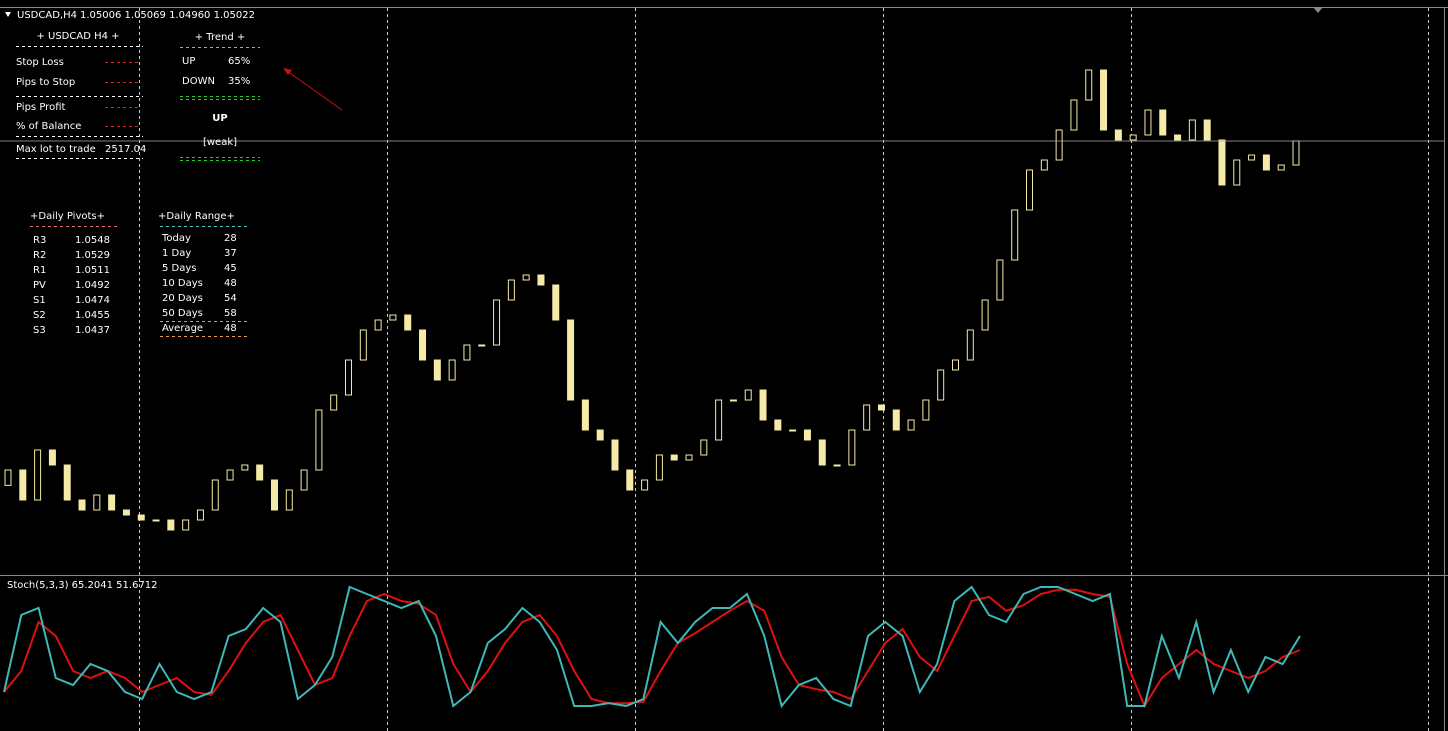 This screenshot has height=731, width=1448. I want to click on range-label: 20 Days, so click(182, 298).